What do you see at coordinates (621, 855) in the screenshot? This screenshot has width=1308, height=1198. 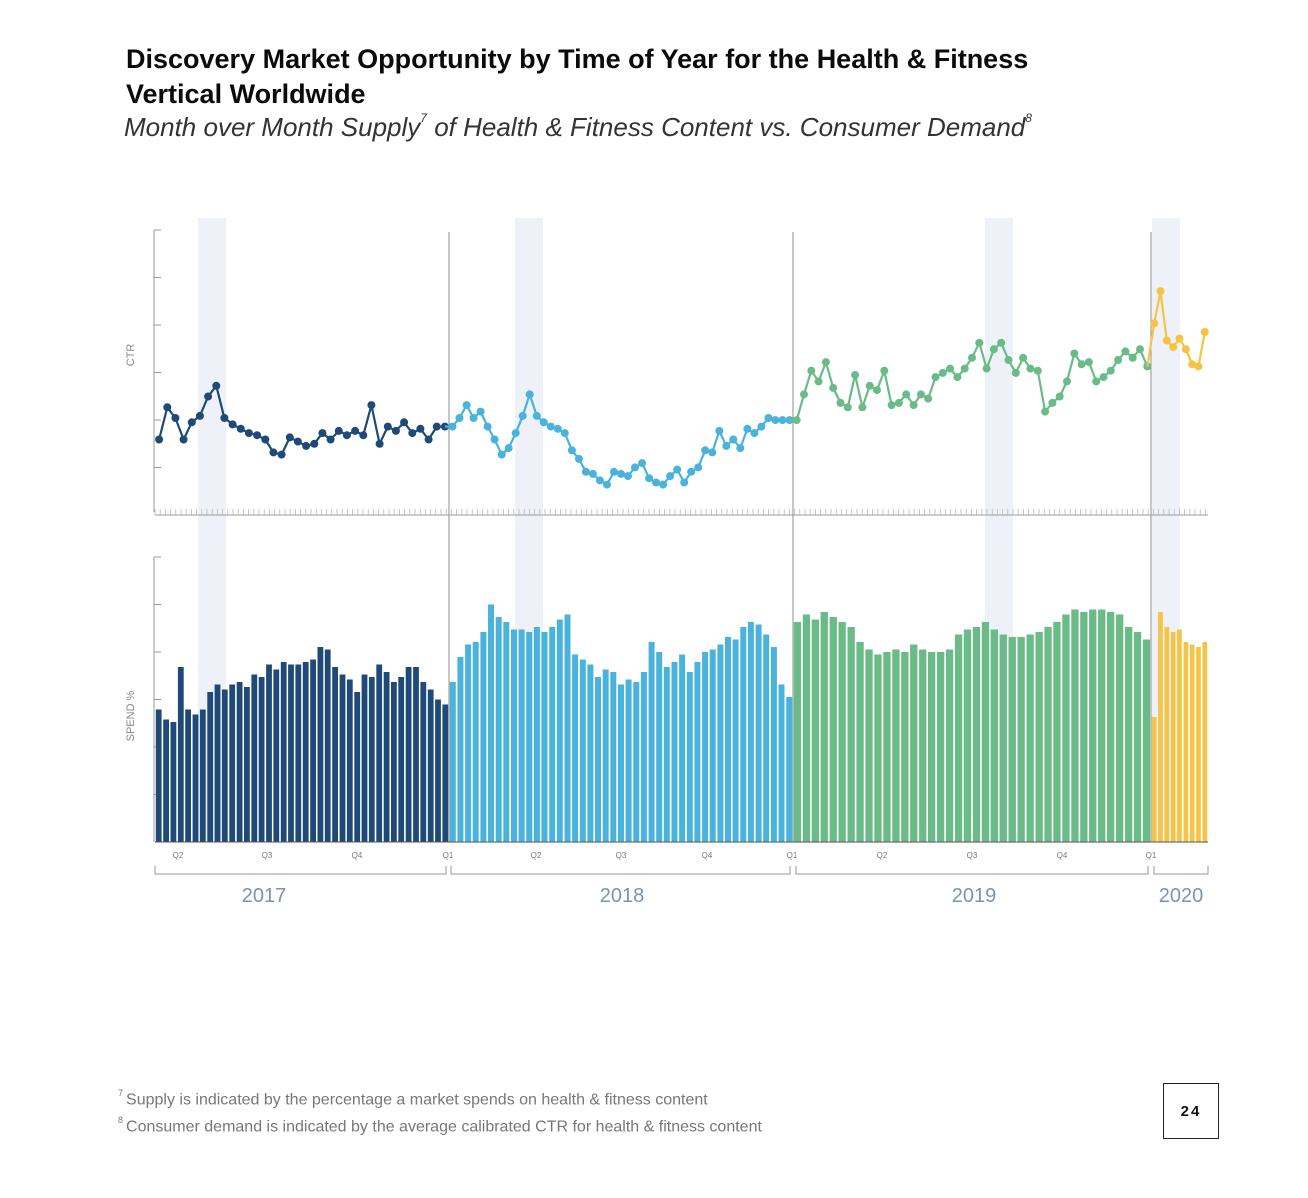 I see `quarter-label: Q3` at bounding box center [621, 855].